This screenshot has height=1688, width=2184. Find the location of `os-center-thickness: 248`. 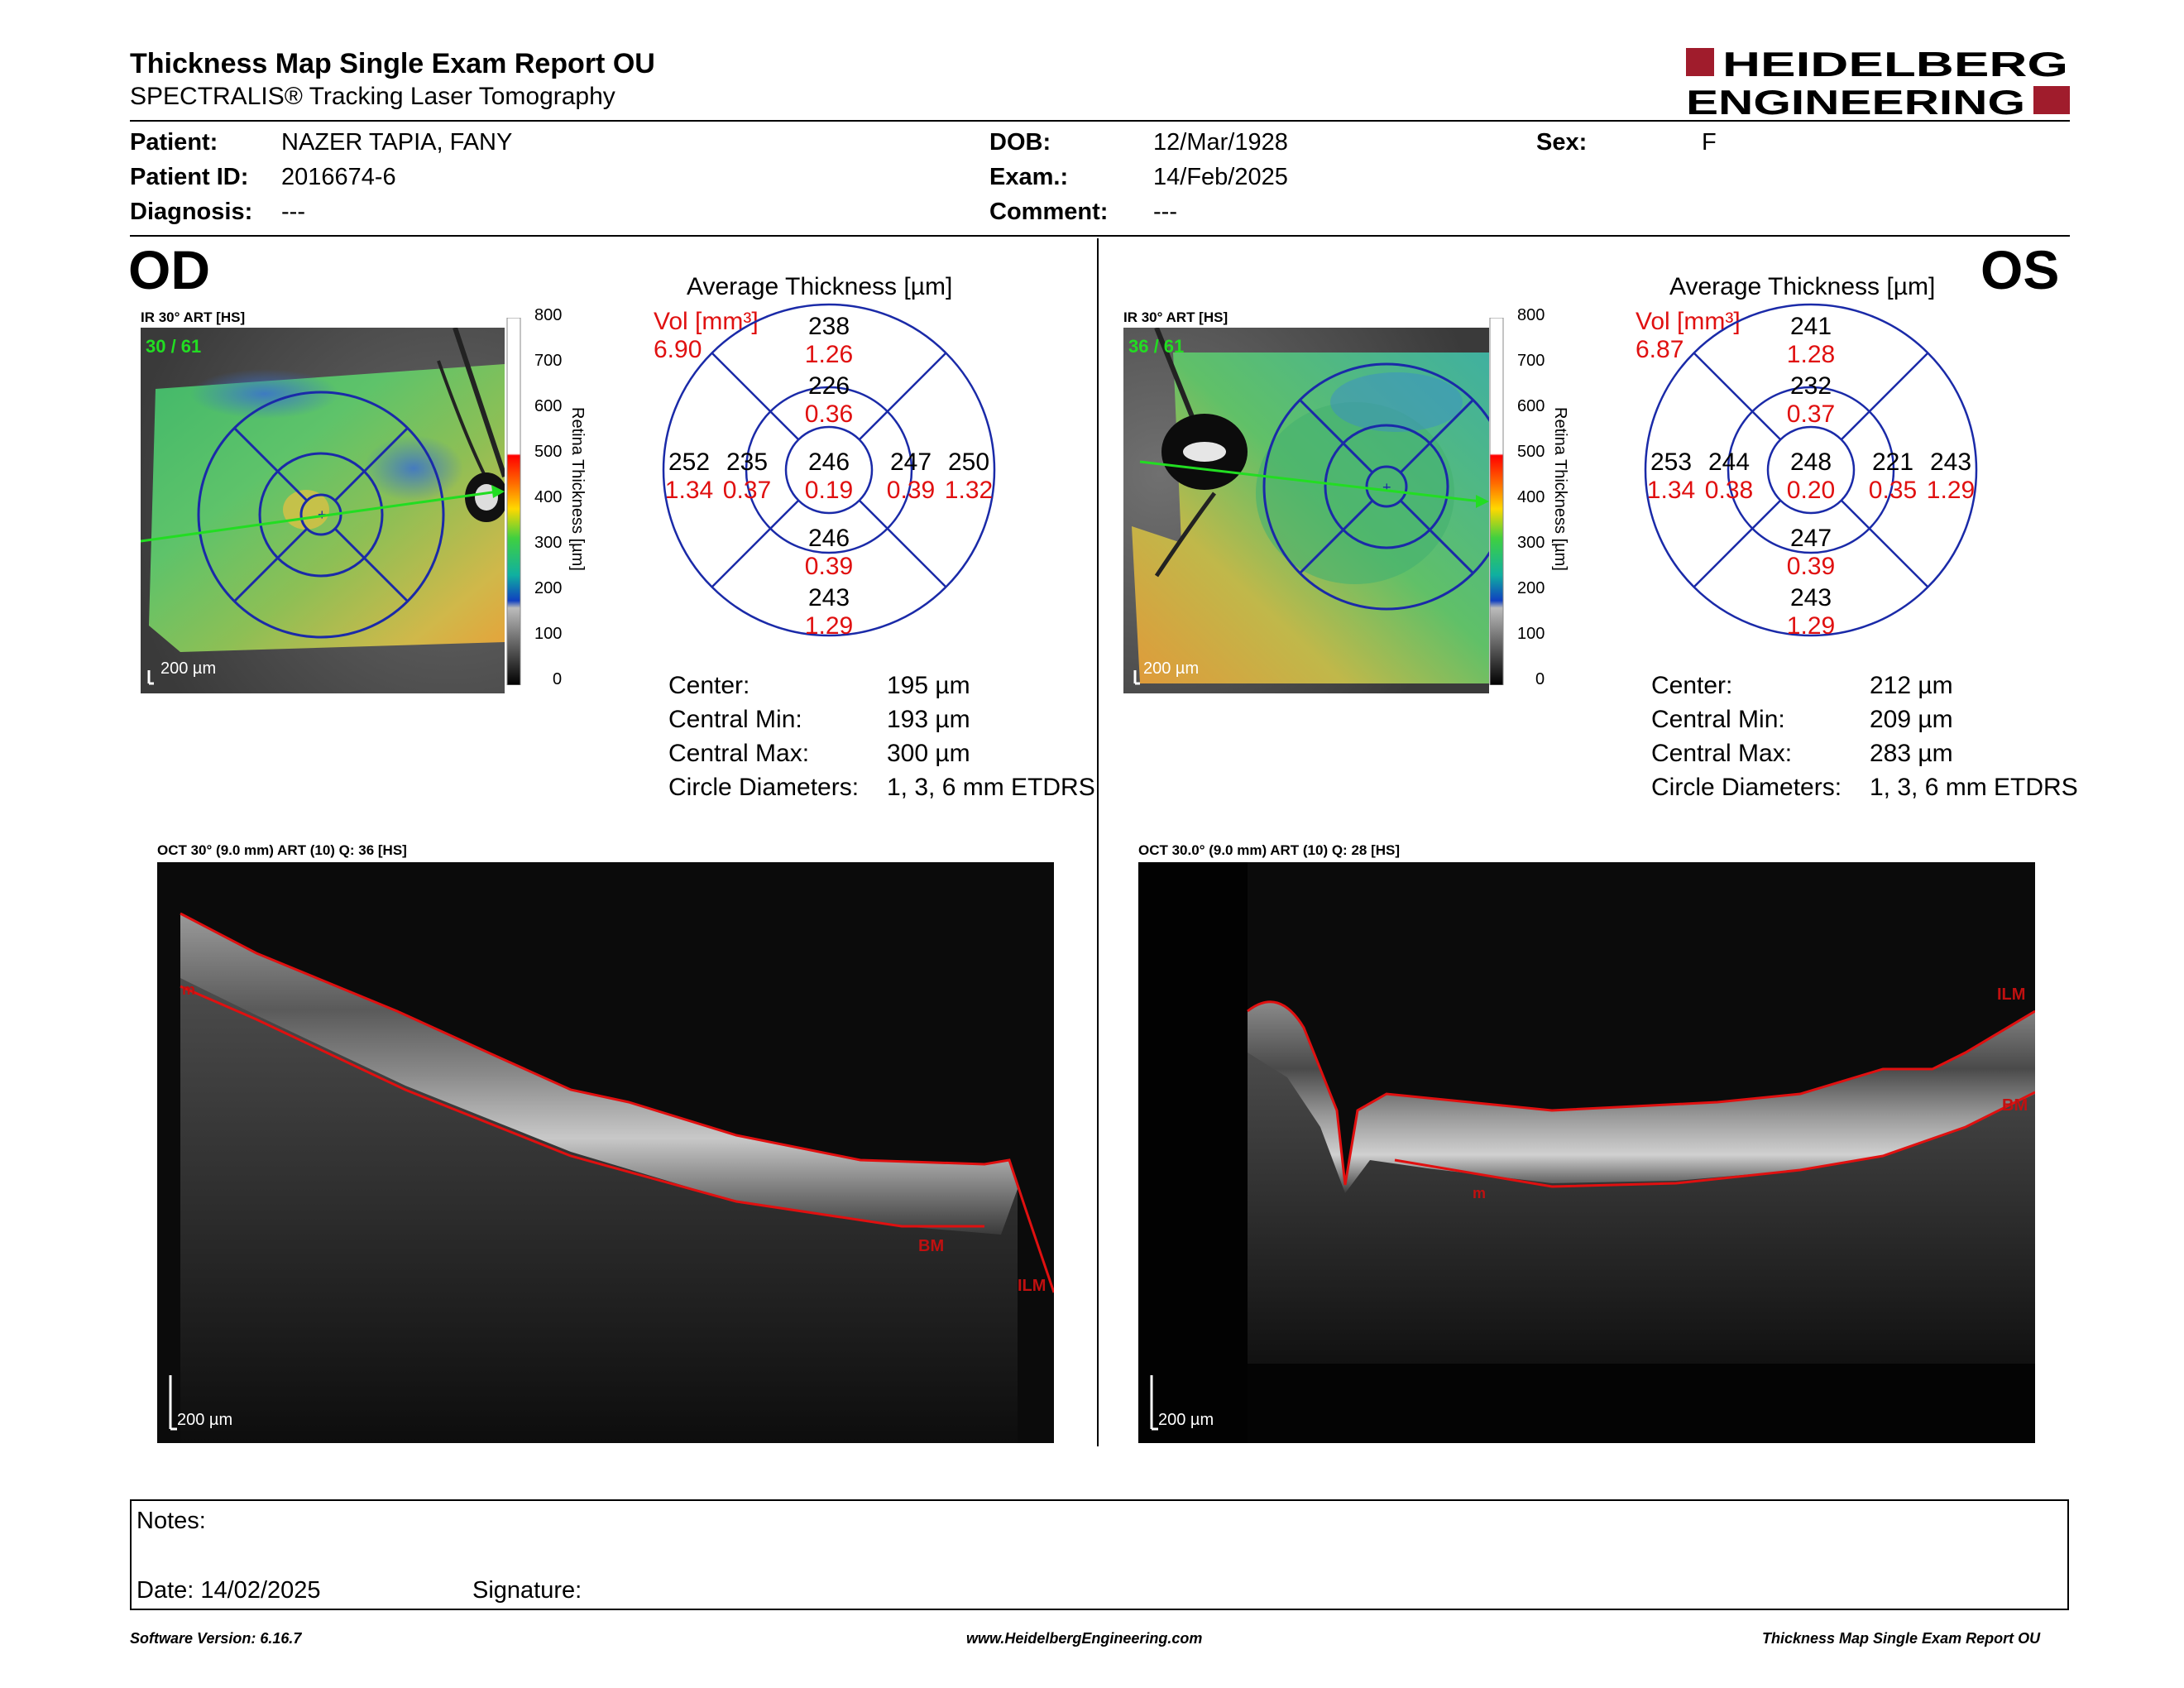

os-center-thickness: 248 is located at coordinates (1810, 462).